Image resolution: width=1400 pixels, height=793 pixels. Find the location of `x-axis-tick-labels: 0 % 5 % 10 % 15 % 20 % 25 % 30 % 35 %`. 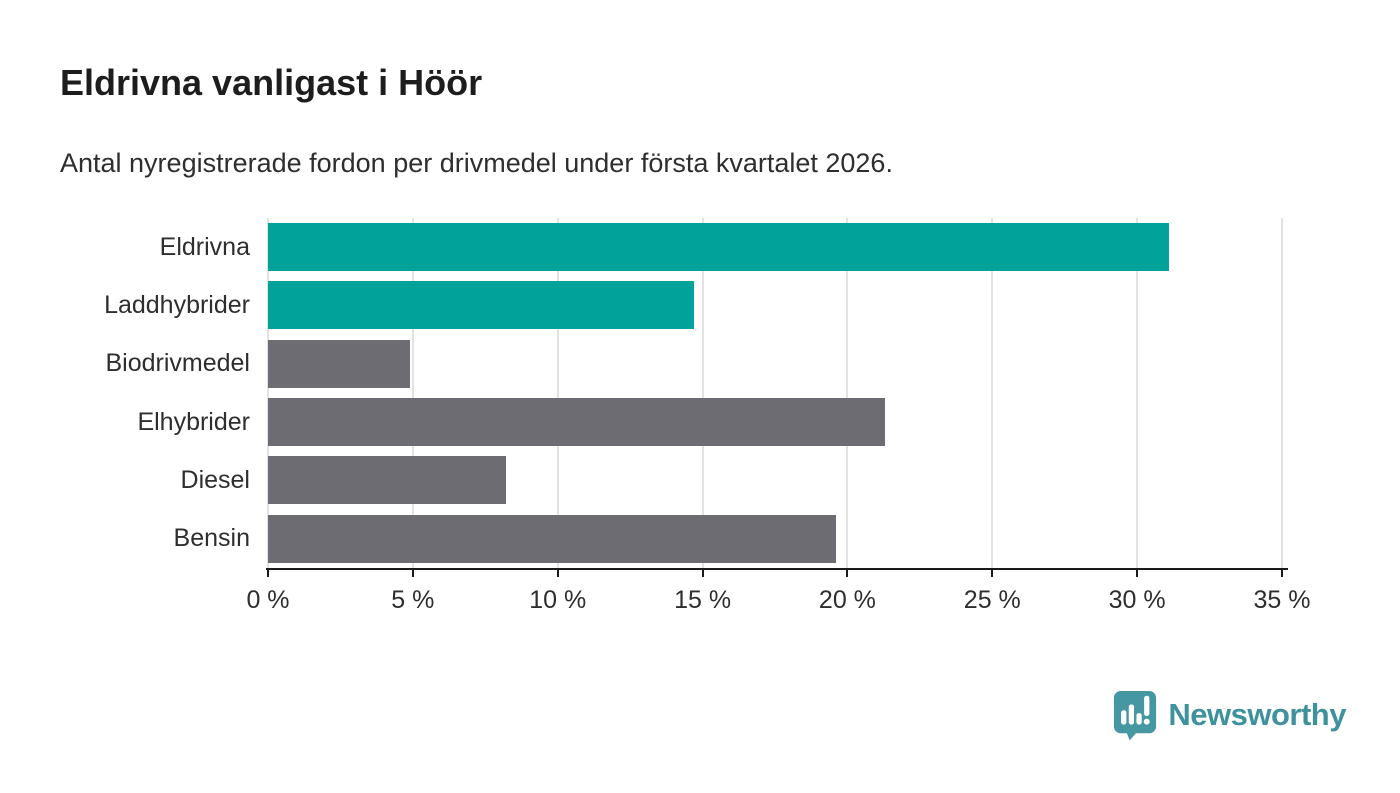

x-axis-tick-labels: 0 % 5 % 10 % 15 % 20 % 25 % 30 % 35 % is located at coordinates (778, 602).